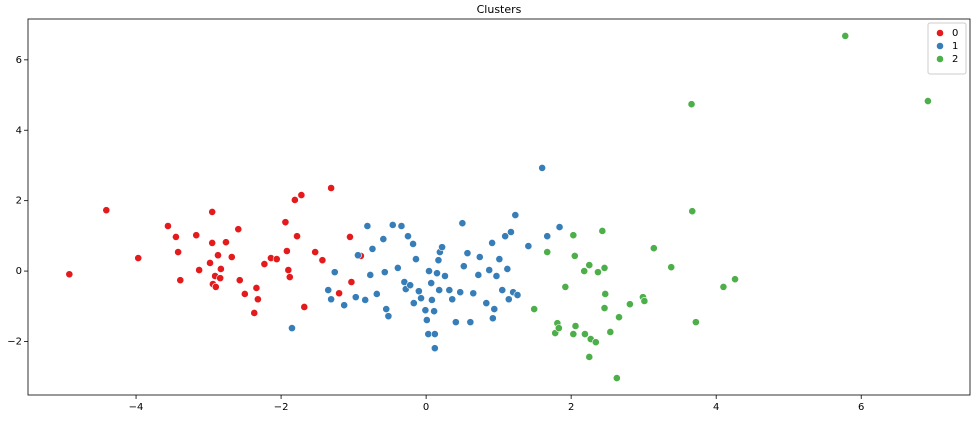 The width and height of the screenshot is (980, 428). What do you see at coordinates (19, 201) in the screenshot?
I see `y-tick-label: 2` at bounding box center [19, 201].